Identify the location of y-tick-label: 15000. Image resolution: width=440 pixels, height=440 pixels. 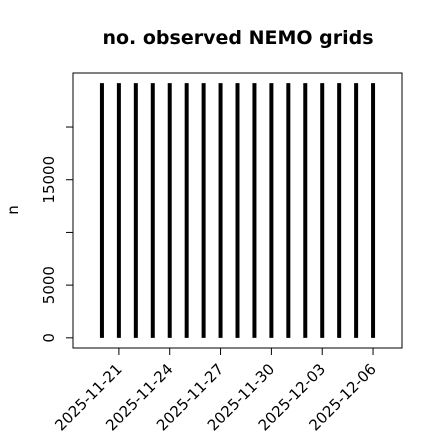
(49, 180).